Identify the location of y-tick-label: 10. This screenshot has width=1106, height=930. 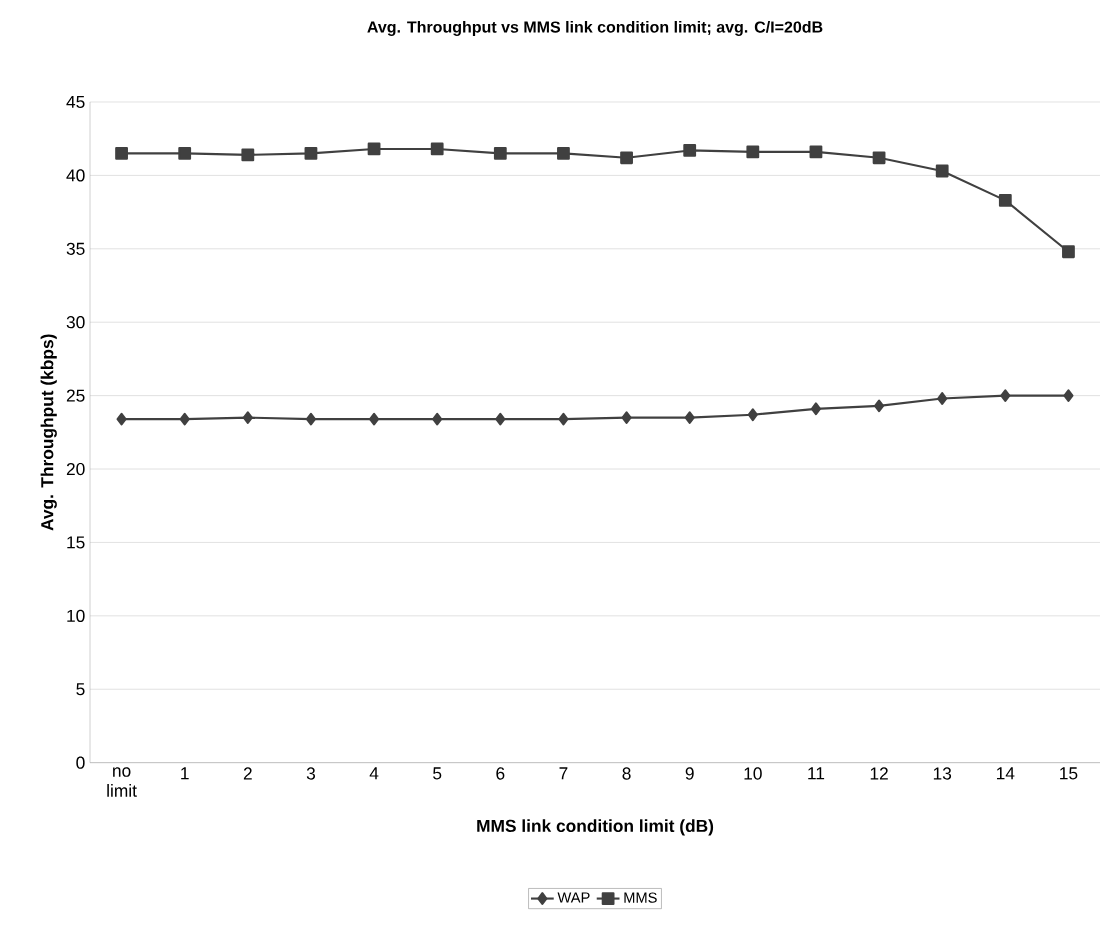
(76, 615).